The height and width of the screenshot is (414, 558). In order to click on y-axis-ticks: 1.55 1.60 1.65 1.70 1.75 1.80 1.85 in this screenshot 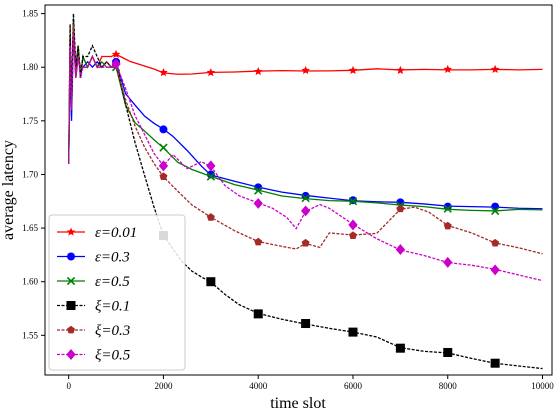, I will do `click(33, 174)`.